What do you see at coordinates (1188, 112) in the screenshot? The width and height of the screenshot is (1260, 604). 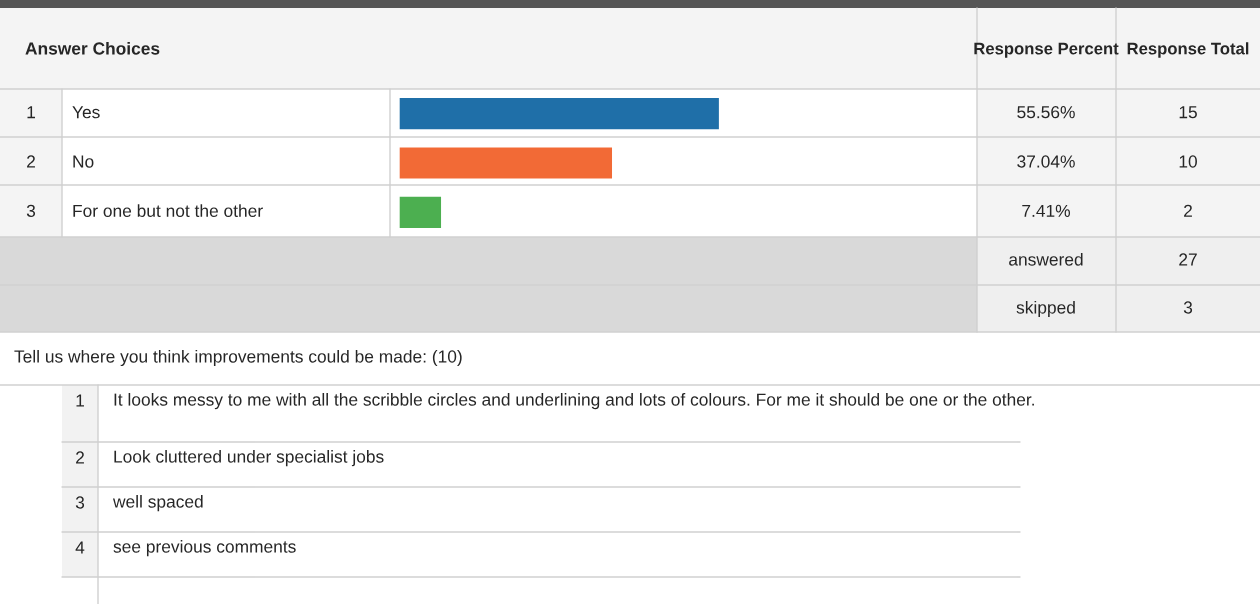 I see `text: 15` at bounding box center [1188, 112].